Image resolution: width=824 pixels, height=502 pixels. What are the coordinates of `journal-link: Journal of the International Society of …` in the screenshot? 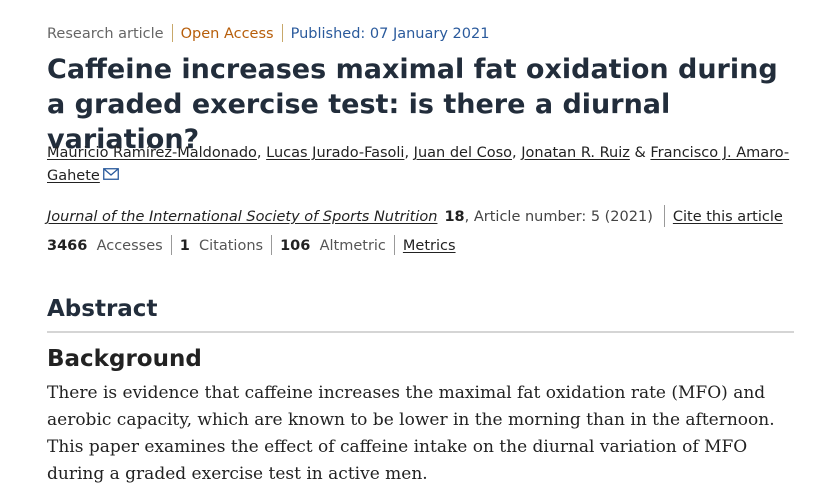 It's located at (242, 217).